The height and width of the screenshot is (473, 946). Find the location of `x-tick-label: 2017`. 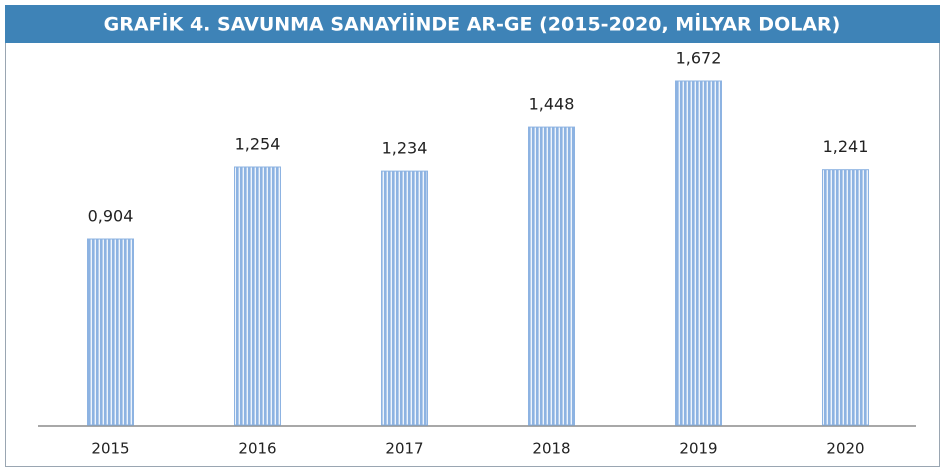

x-tick-label: 2017 is located at coordinates (404, 449).